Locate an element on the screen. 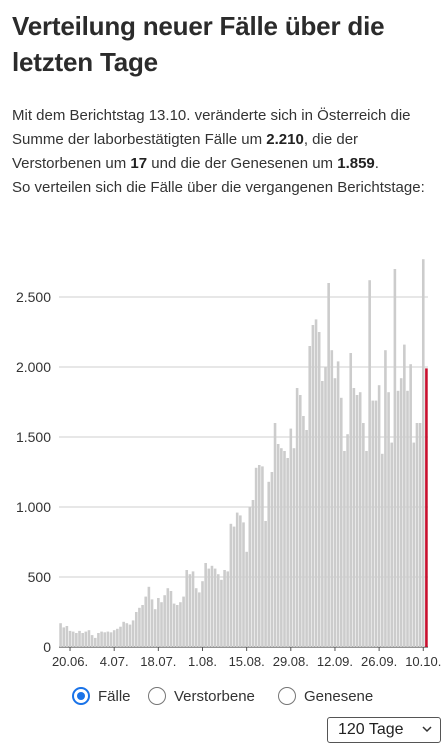 Image resolution: width=444 pixels, height=750 pixels. radio-verstorbene: Verstorbene is located at coordinates (201, 696).